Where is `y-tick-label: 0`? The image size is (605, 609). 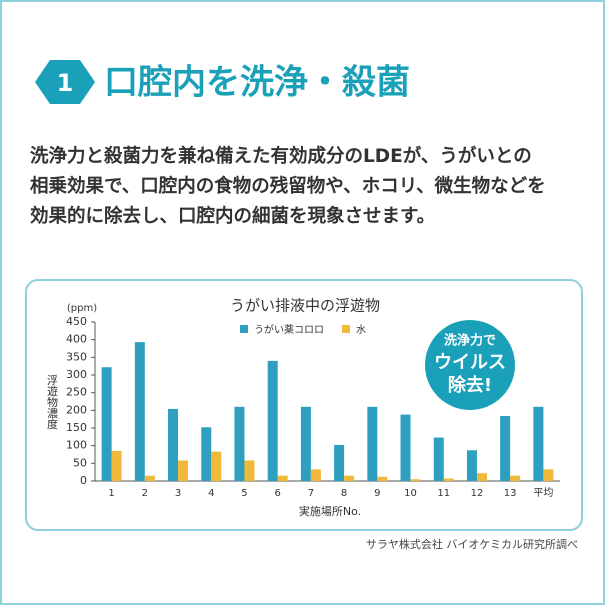 y-tick-label: 0 is located at coordinates (83, 480).